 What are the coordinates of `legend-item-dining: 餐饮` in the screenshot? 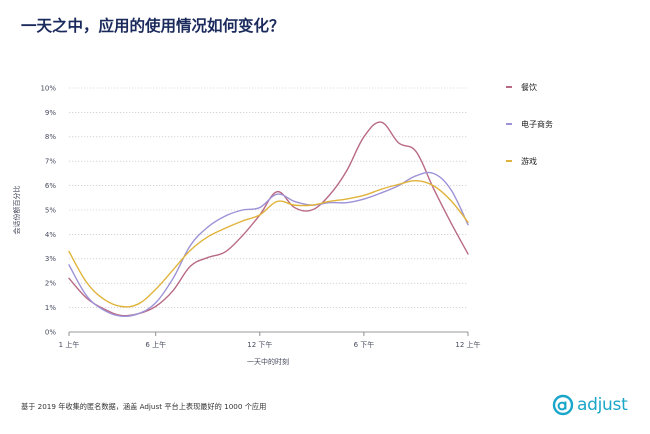 It's located at (521, 87).